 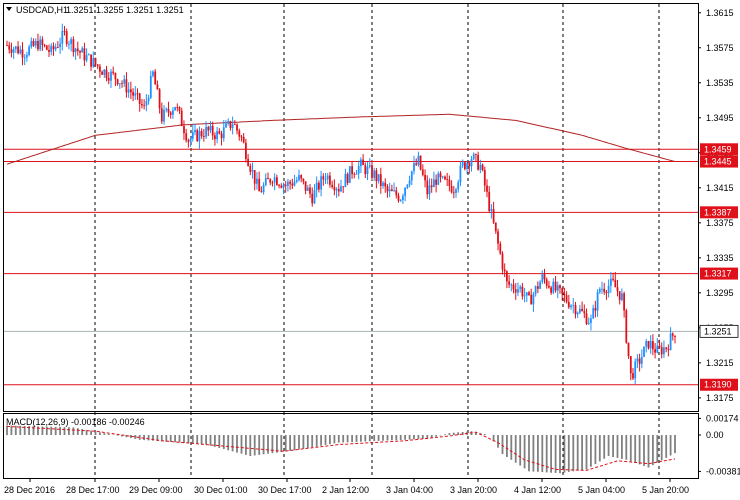 What do you see at coordinates (720, 223) in the screenshot?
I see `price-tick-label: 1.3375` at bounding box center [720, 223].